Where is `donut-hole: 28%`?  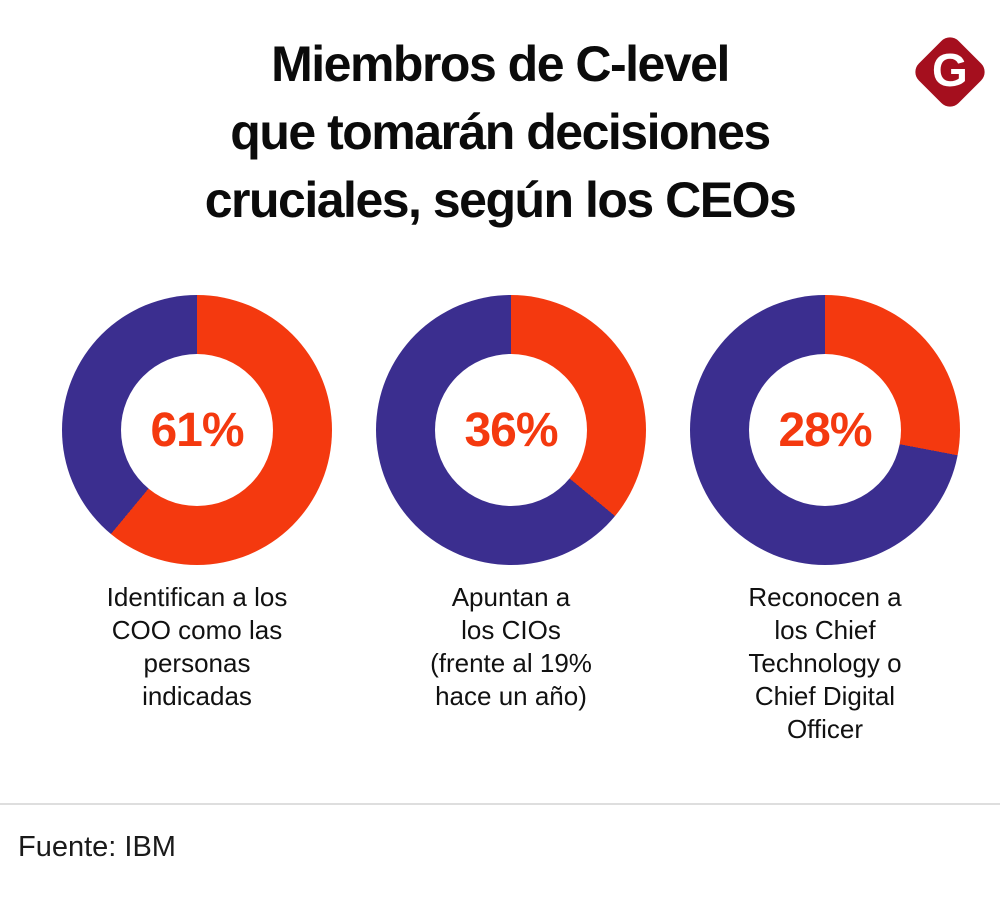
donut-hole: 28% is located at coordinates (825, 430).